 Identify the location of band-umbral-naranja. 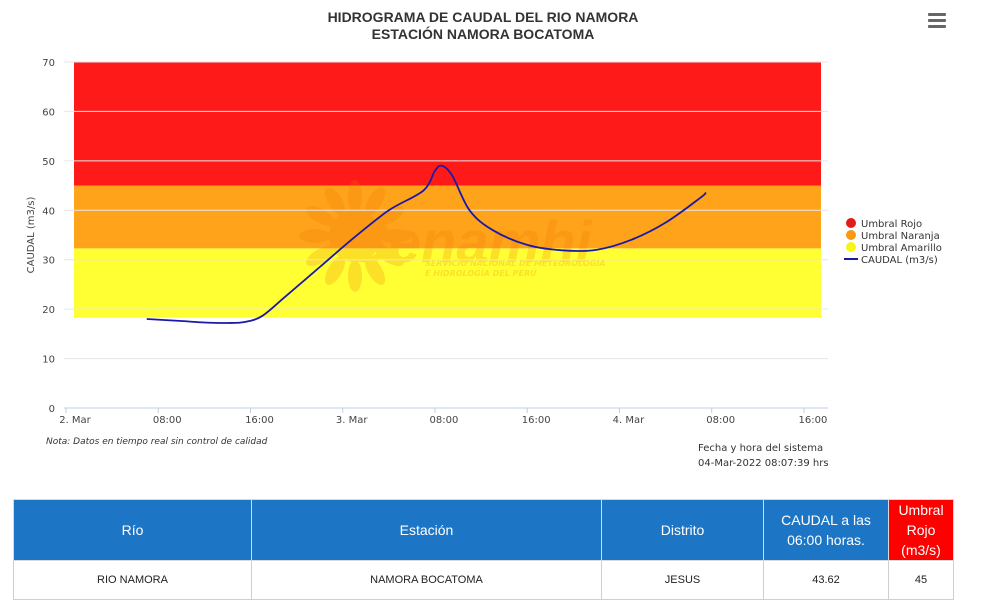
(447, 217).